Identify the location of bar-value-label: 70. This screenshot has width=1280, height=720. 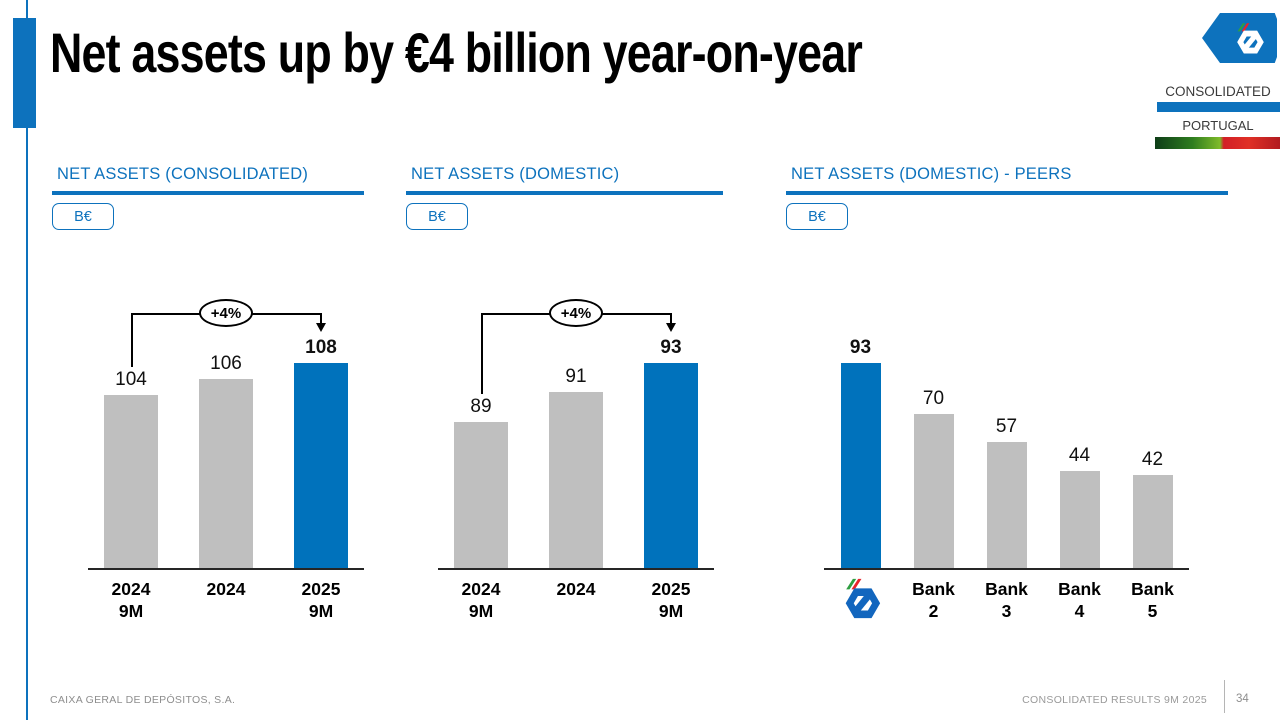
(933, 398).